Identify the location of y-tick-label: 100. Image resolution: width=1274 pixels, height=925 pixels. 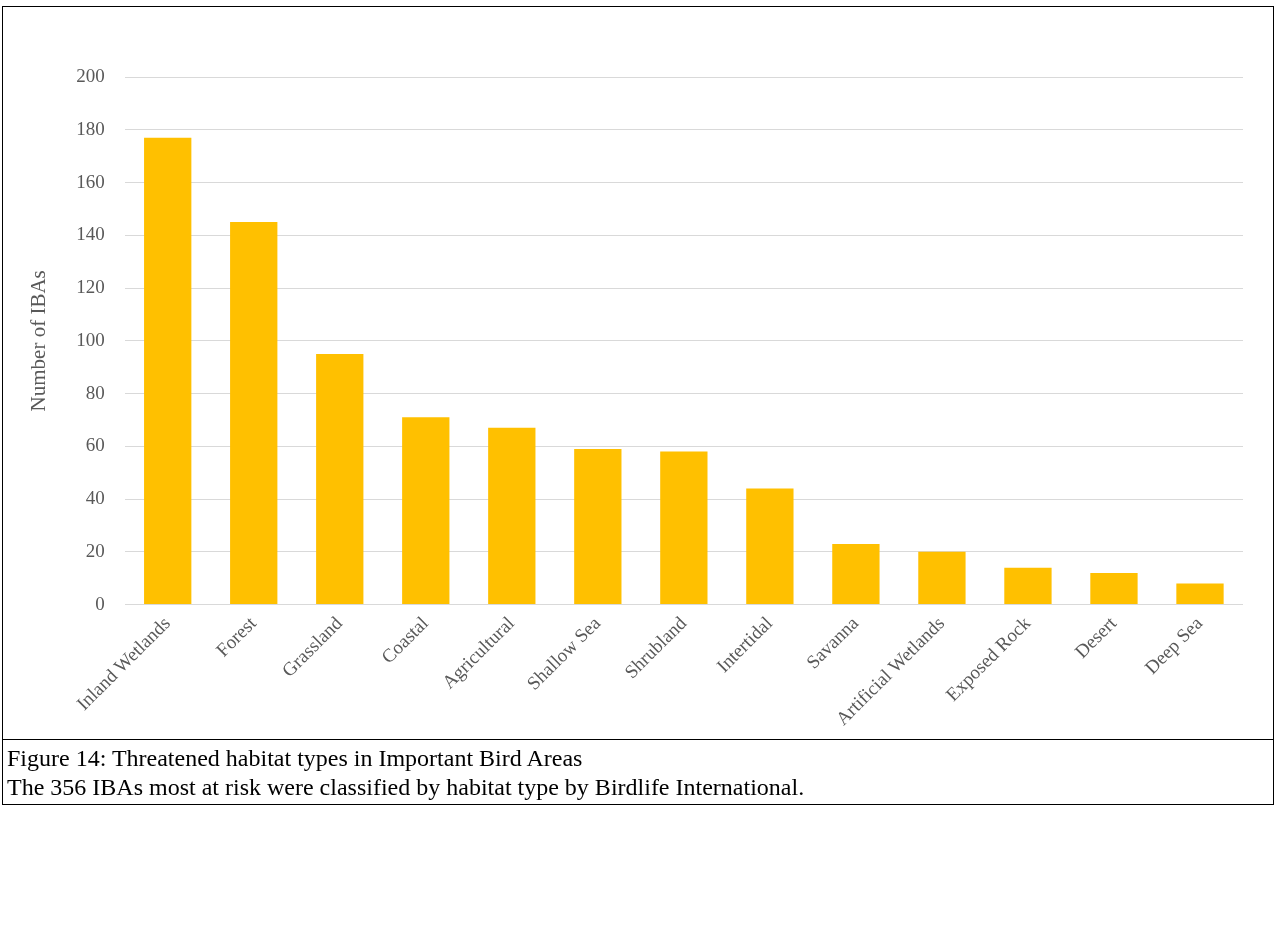
(90, 339).